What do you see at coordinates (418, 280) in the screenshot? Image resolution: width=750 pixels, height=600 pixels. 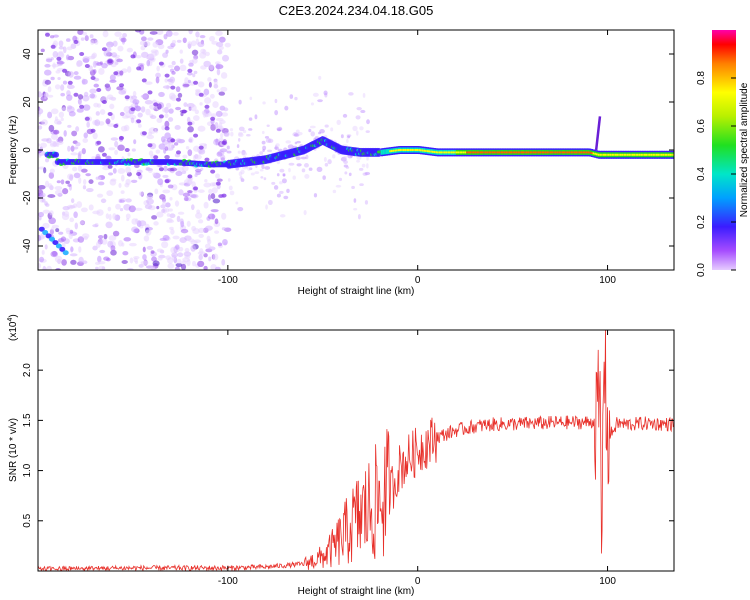 I see `spectrogram-xtick-label: 0` at bounding box center [418, 280].